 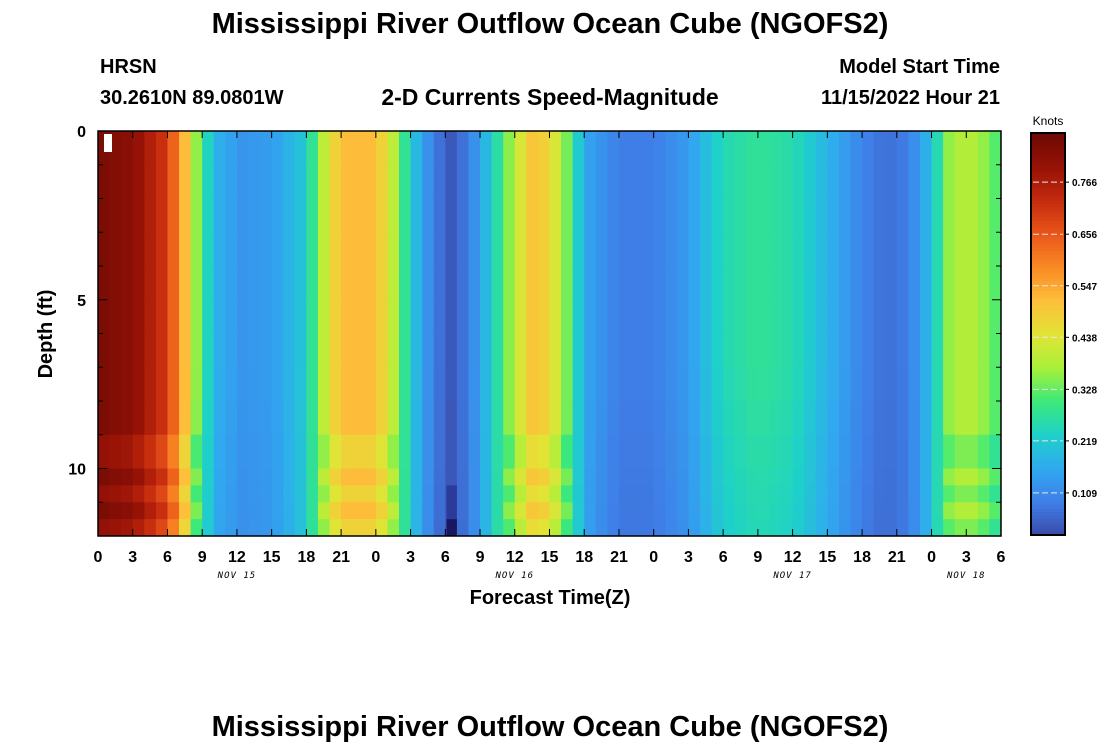 What do you see at coordinates (108, 143) in the screenshot?
I see `surface-marker` at bounding box center [108, 143].